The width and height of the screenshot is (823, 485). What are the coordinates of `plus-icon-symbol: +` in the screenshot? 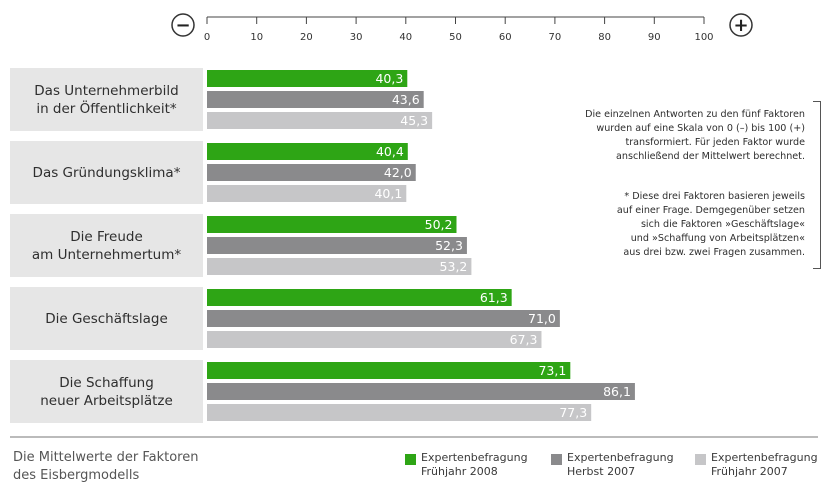 It's located at (740, 25).